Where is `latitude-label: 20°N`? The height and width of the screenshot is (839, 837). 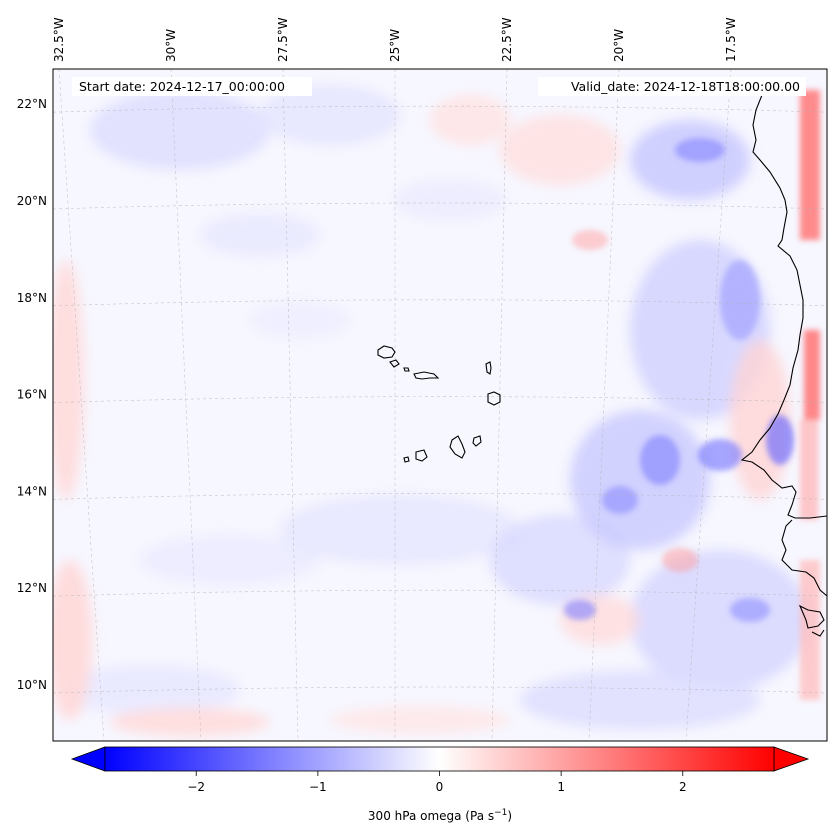 latitude-label: 20°N is located at coordinates (32, 201).